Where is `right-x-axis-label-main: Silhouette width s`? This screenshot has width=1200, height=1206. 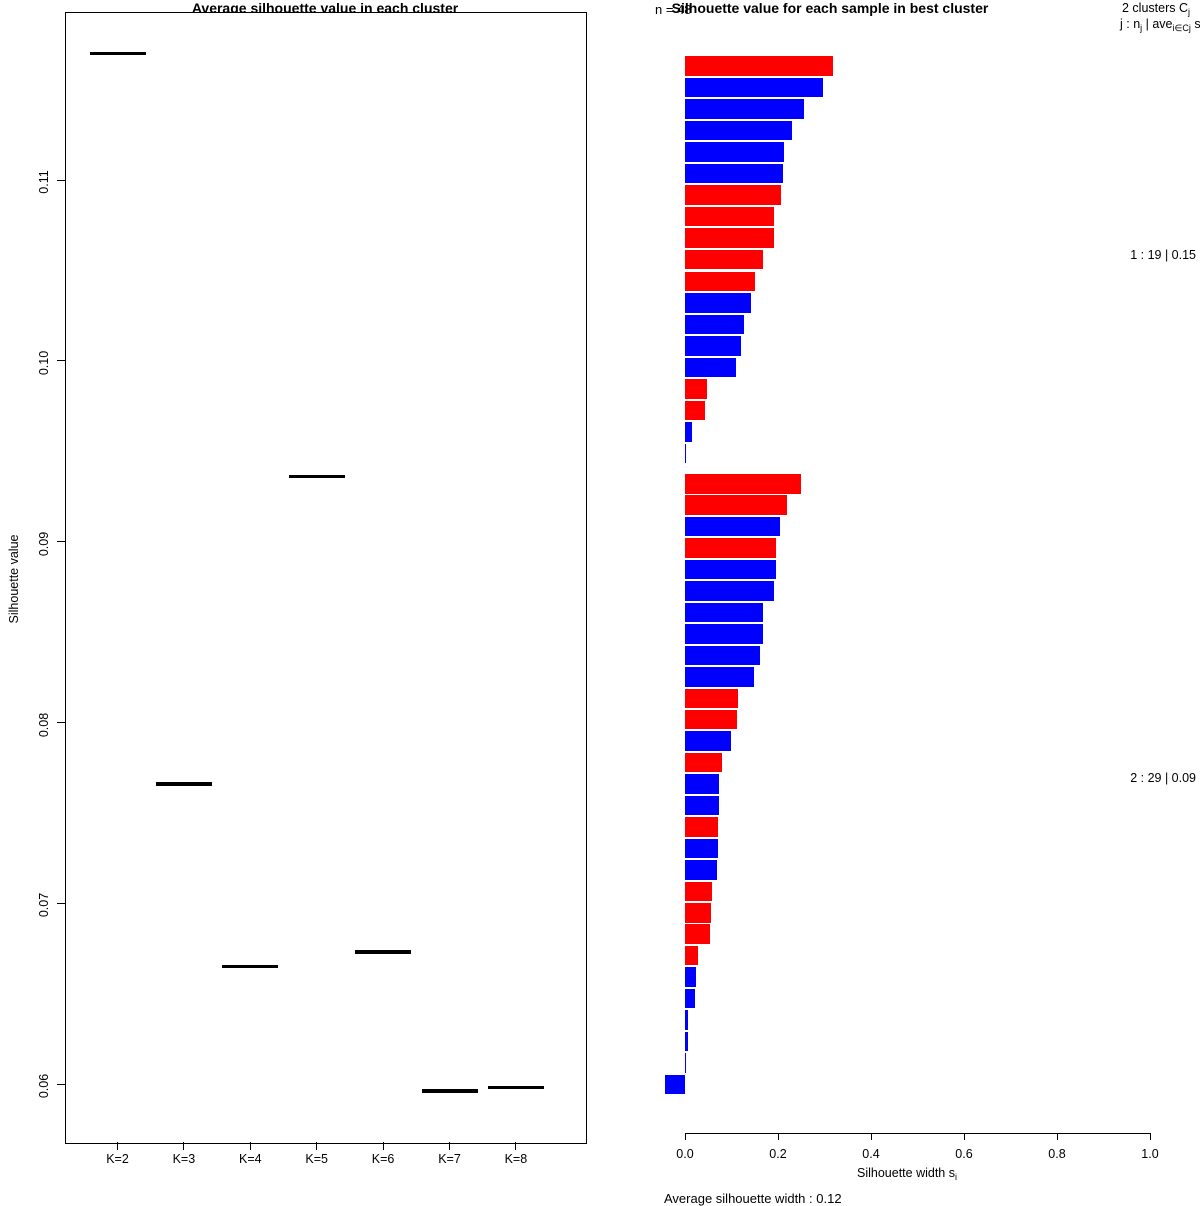
right-x-axis-label-main: Silhouette width s is located at coordinates (906, 1173).